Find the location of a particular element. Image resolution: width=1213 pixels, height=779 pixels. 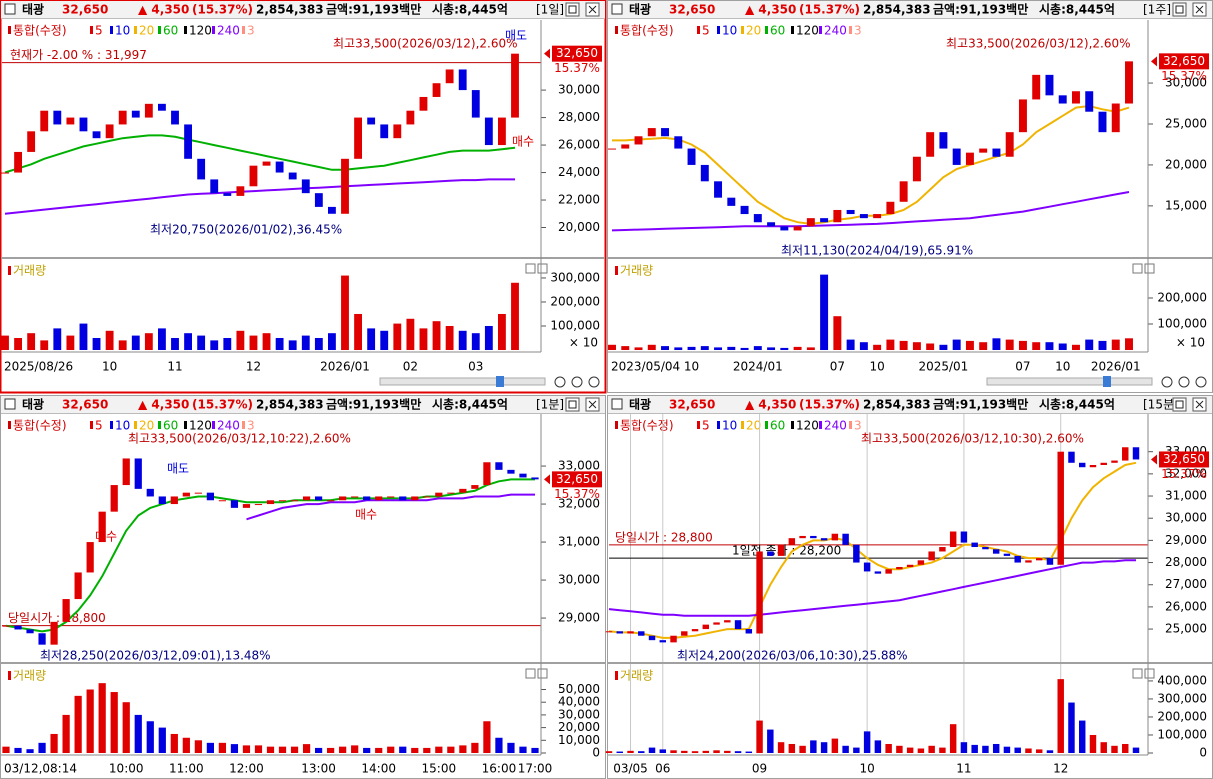

y-tick-label: 25,000 is located at coordinates (1186, 629).